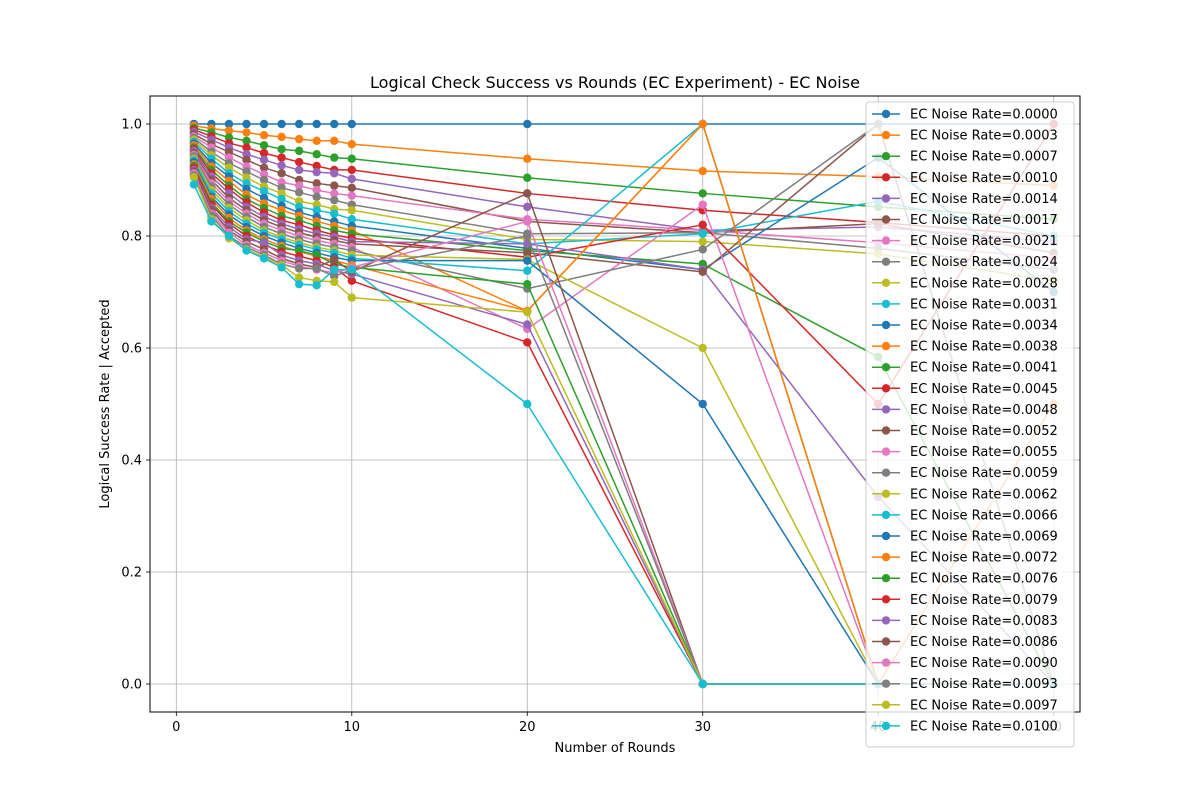 The height and width of the screenshot is (800, 1200). I want to click on legend-item: EC Noise Rate=0.0041, so click(965, 368).